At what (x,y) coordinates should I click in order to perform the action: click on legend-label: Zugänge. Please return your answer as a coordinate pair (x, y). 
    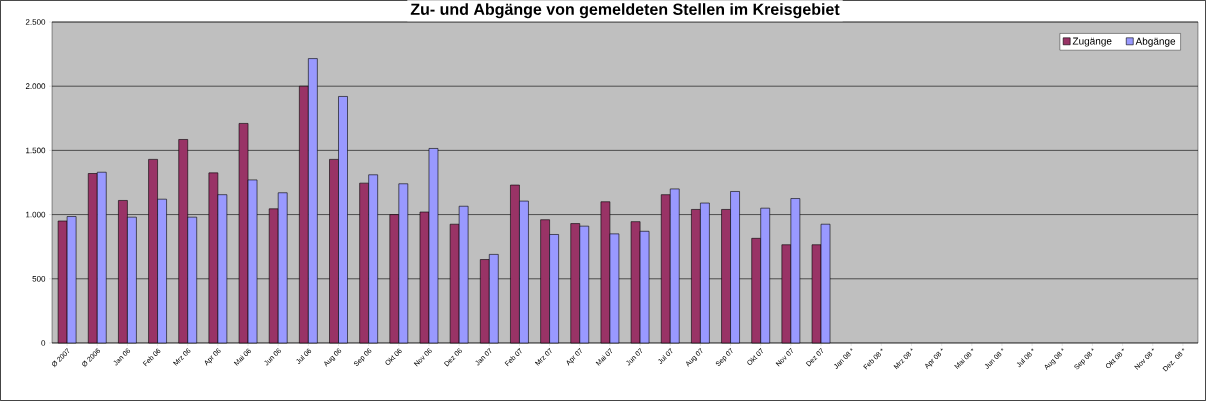
    Looking at the image, I should click on (1092, 42).